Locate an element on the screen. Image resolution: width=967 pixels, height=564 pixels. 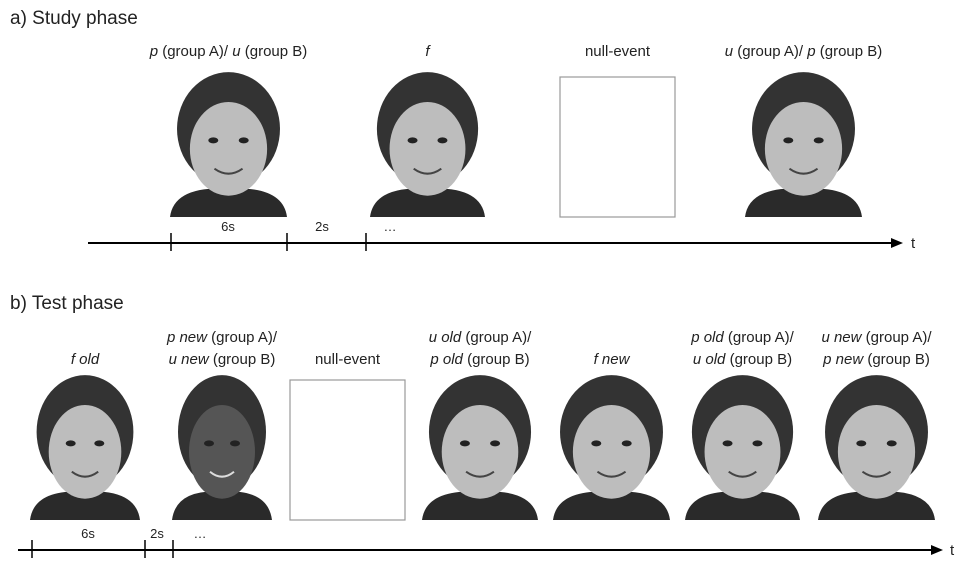
stimulus-label: u new (group A)/ is located at coordinates (876, 337).